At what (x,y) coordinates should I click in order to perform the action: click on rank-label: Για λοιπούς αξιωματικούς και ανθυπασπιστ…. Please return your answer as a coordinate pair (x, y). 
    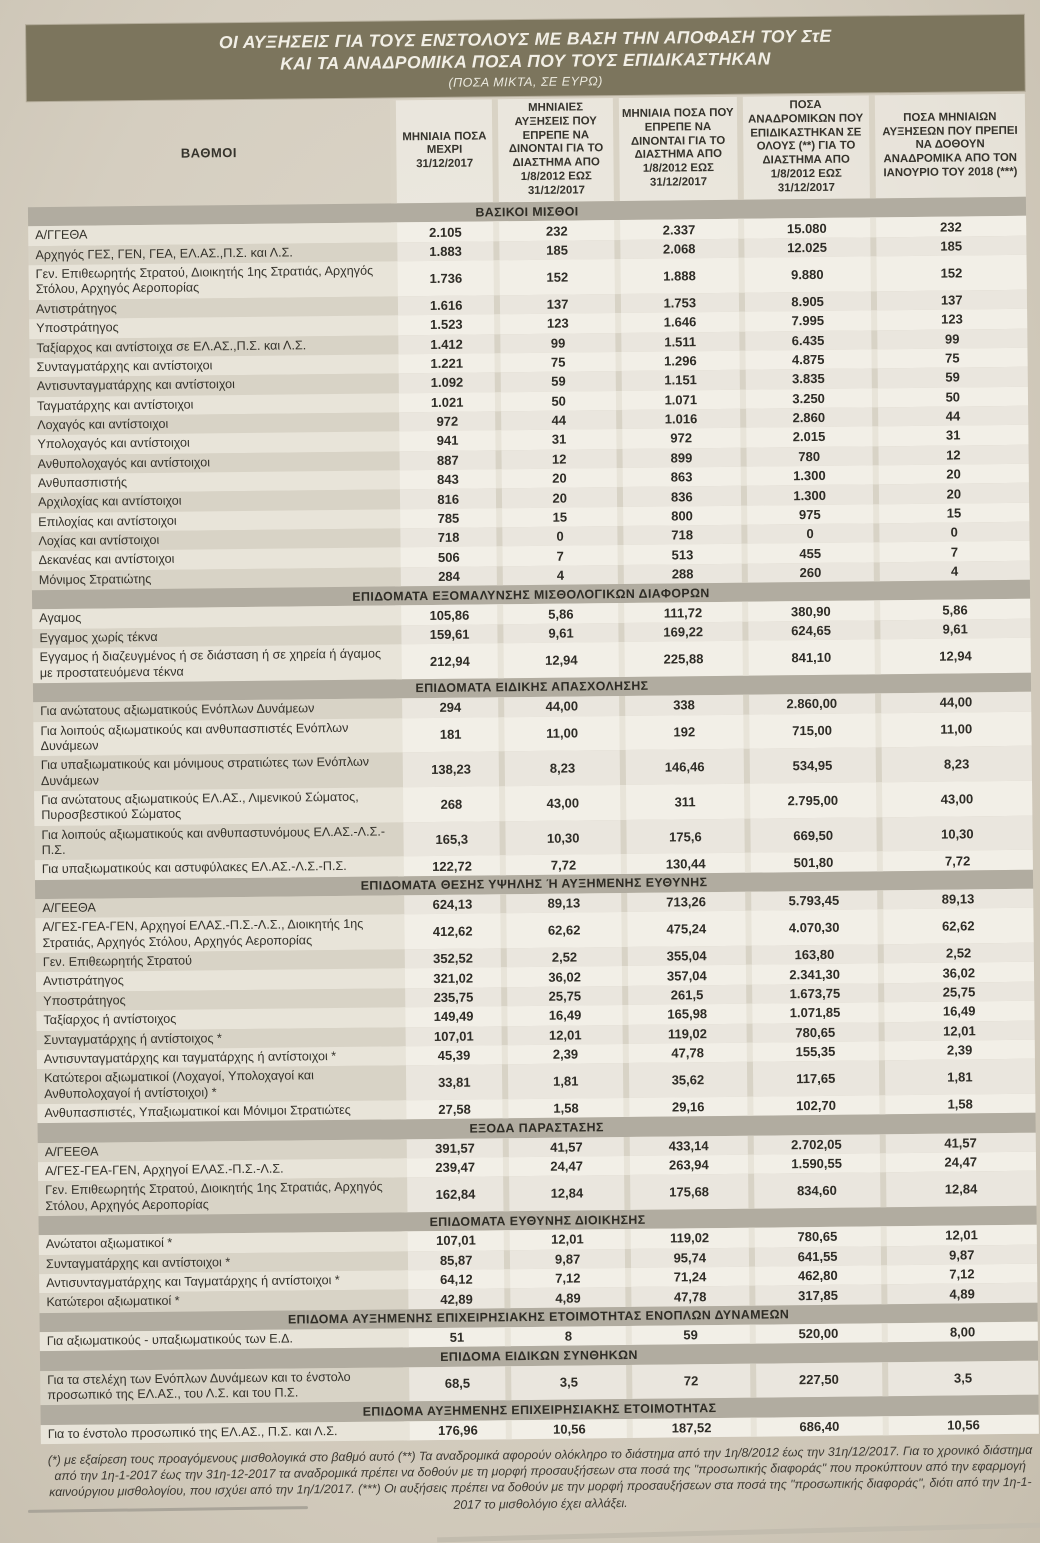
    Looking at the image, I should click on (194, 736).